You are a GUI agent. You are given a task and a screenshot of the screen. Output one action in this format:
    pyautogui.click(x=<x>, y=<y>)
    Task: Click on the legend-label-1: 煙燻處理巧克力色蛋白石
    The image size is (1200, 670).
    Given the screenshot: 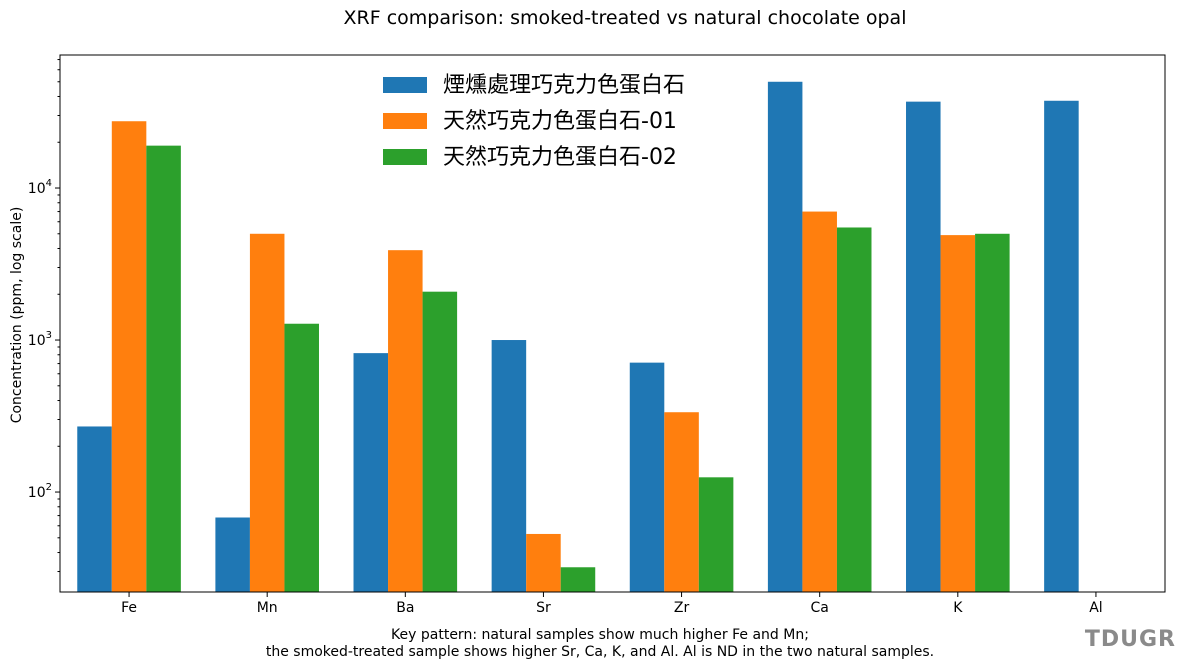 What is the action you would take?
    pyautogui.click(x=564, y=85)
    